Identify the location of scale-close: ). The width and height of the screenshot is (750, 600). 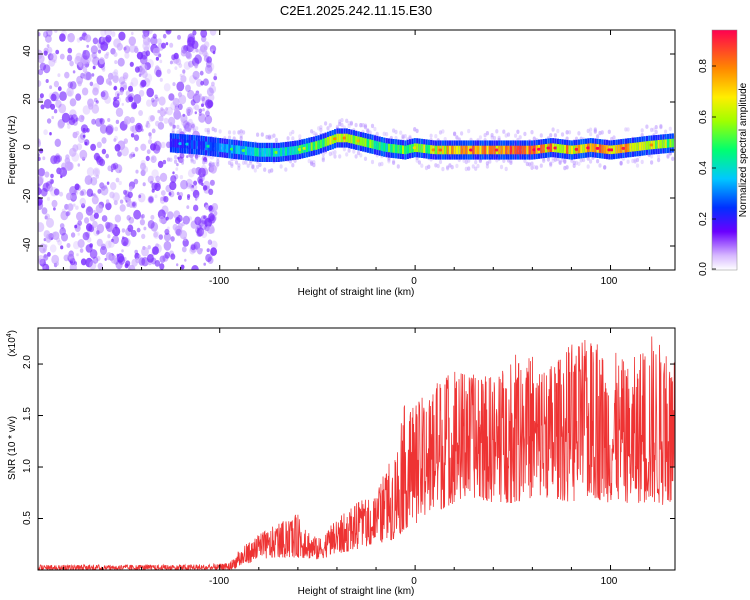
(12, 331).